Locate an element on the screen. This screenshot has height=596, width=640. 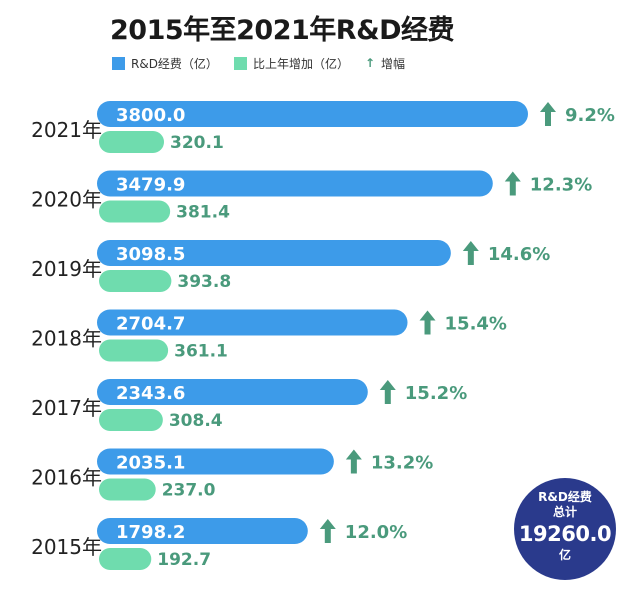
growth-label: 9.2% is located at coordinates (590, 115).